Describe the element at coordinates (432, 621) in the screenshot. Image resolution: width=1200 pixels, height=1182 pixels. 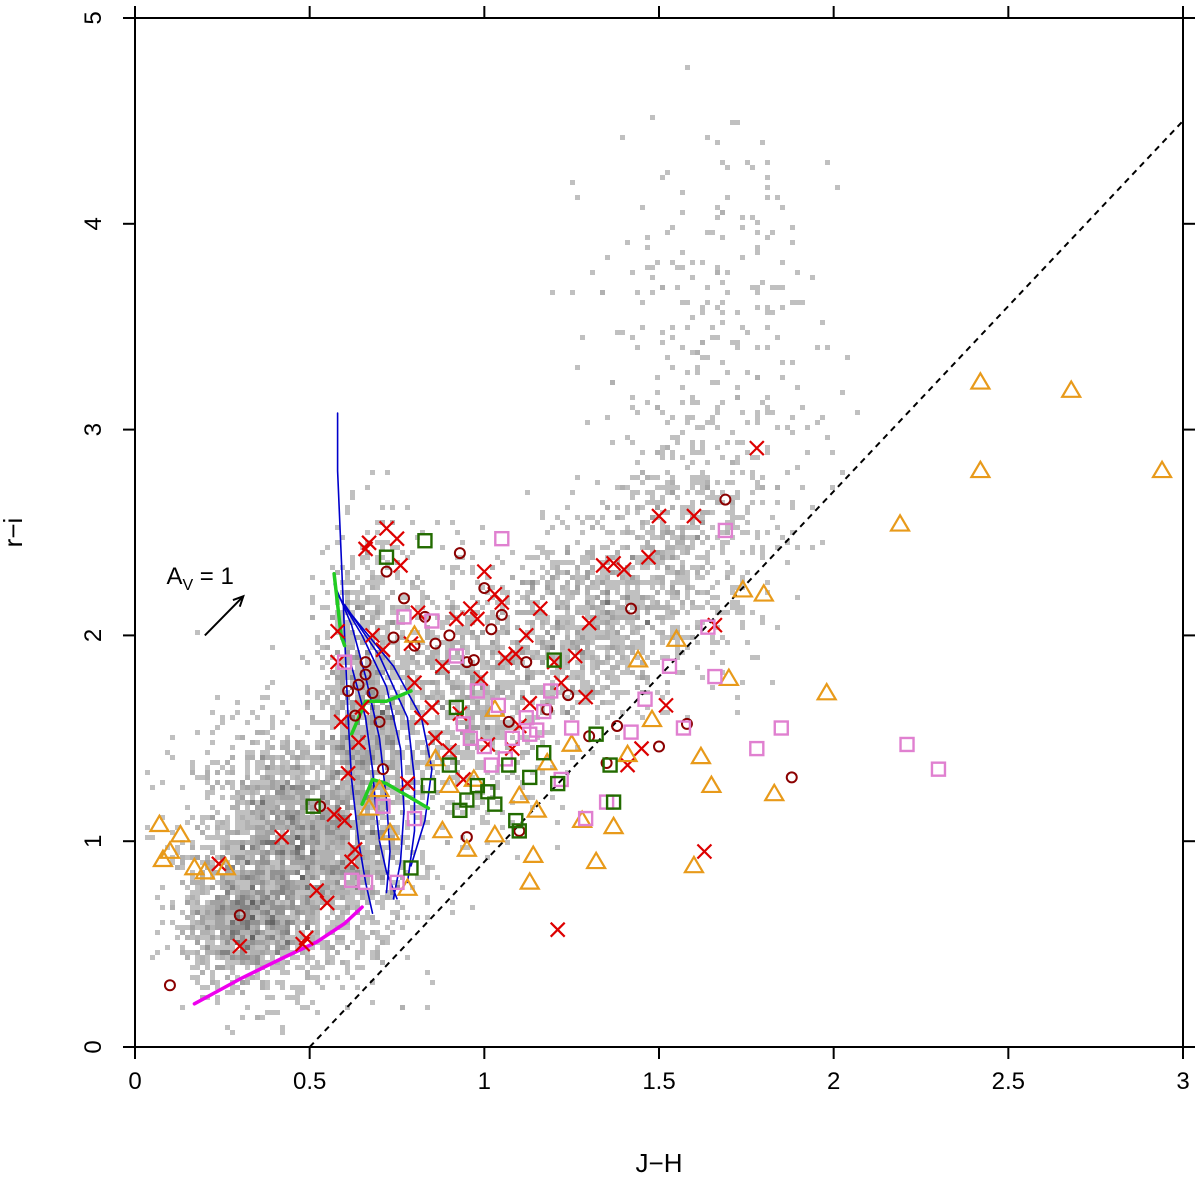
I see `point-square` at that location.